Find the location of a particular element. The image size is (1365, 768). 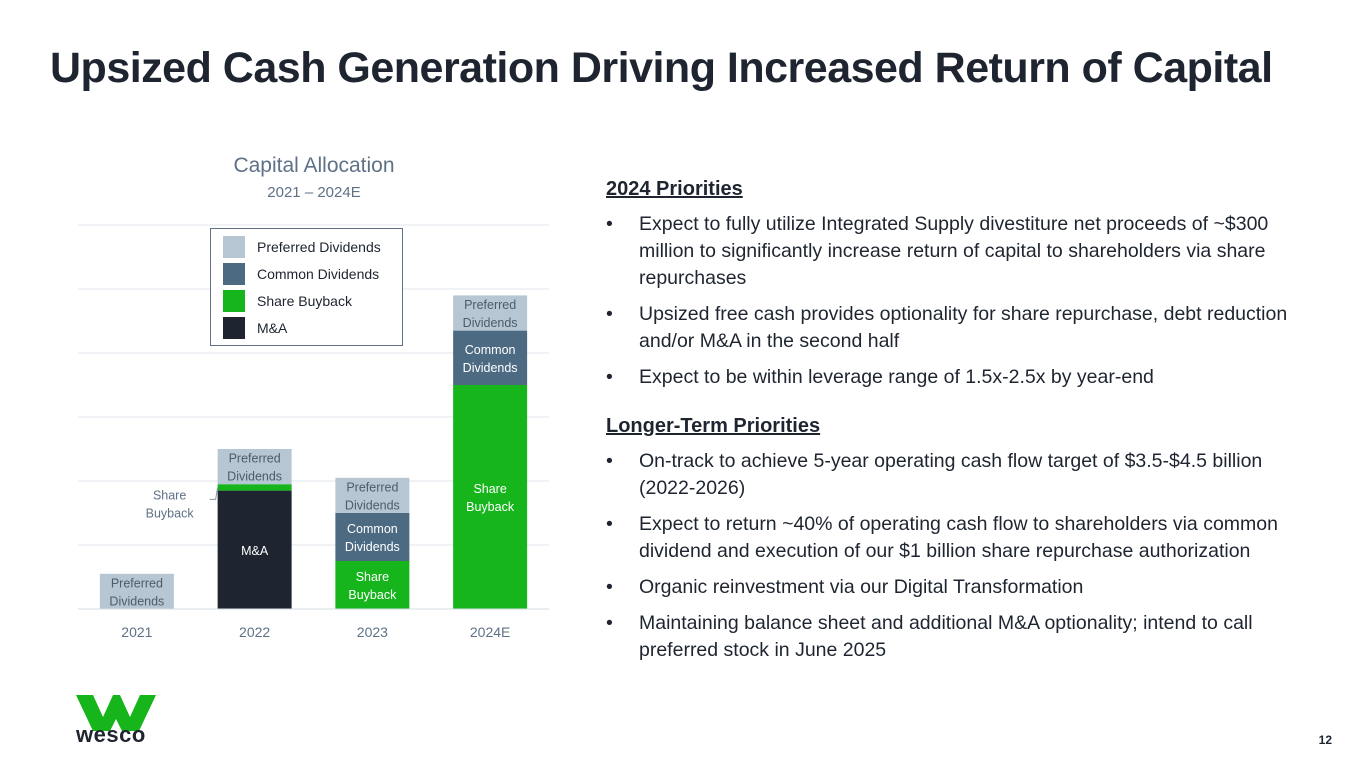

legend-item-preferred-dividends: Preferred Dividends is located at coordinates (302, 247).